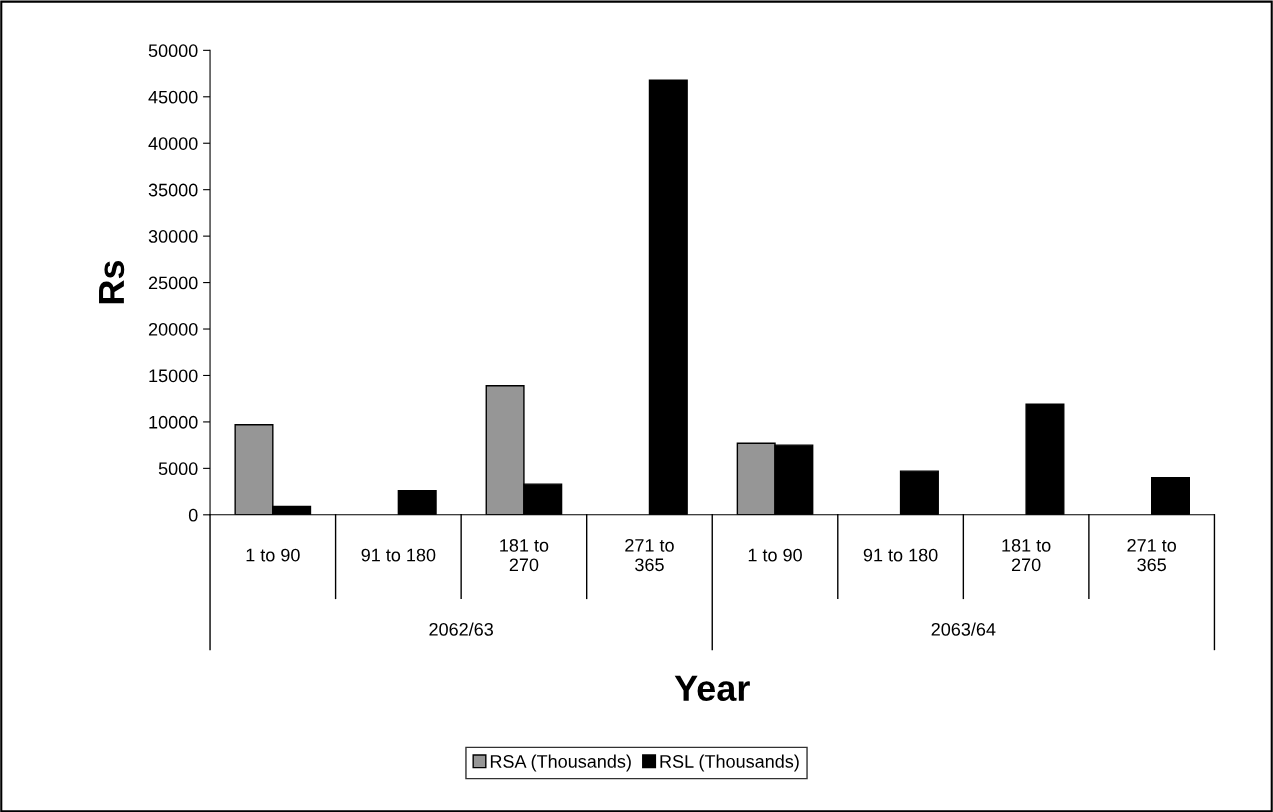 The height and width of the screenshot is (812, 1273). I want to click on legend-label: RSA (Thousands), so click(560, 763).